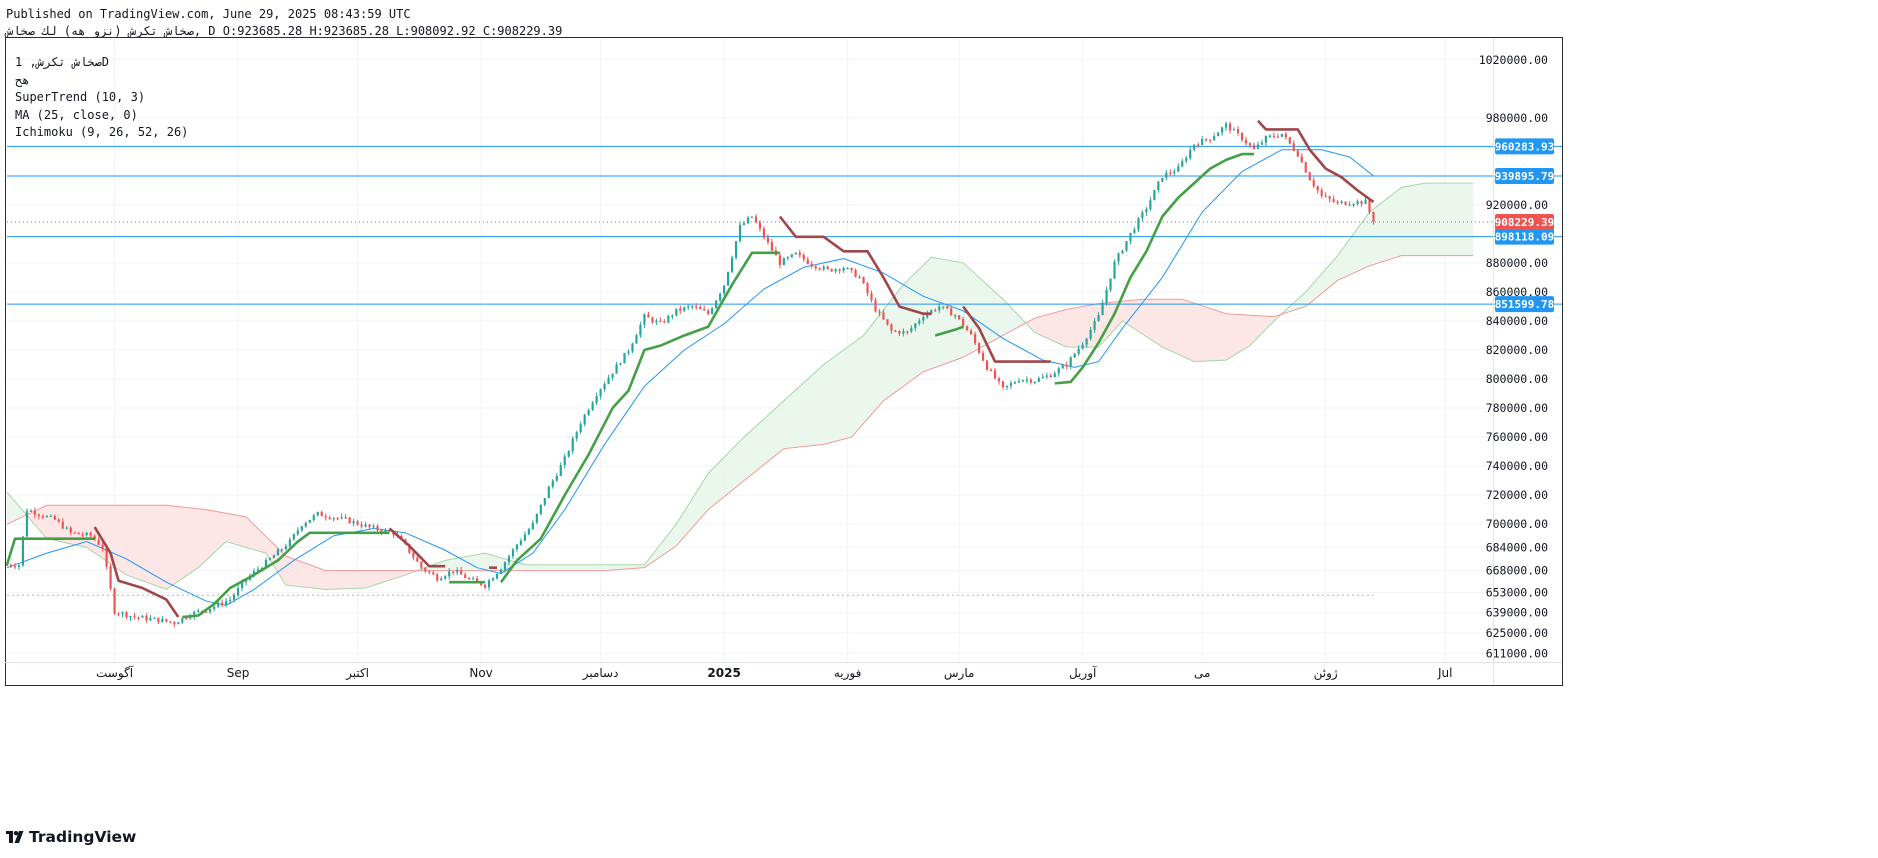 This screenshot has width=1878, height=858. Describe the element at coordinates (1517, 524) in the screenshot. I see `price-tick-label: 700000.00` at that location.